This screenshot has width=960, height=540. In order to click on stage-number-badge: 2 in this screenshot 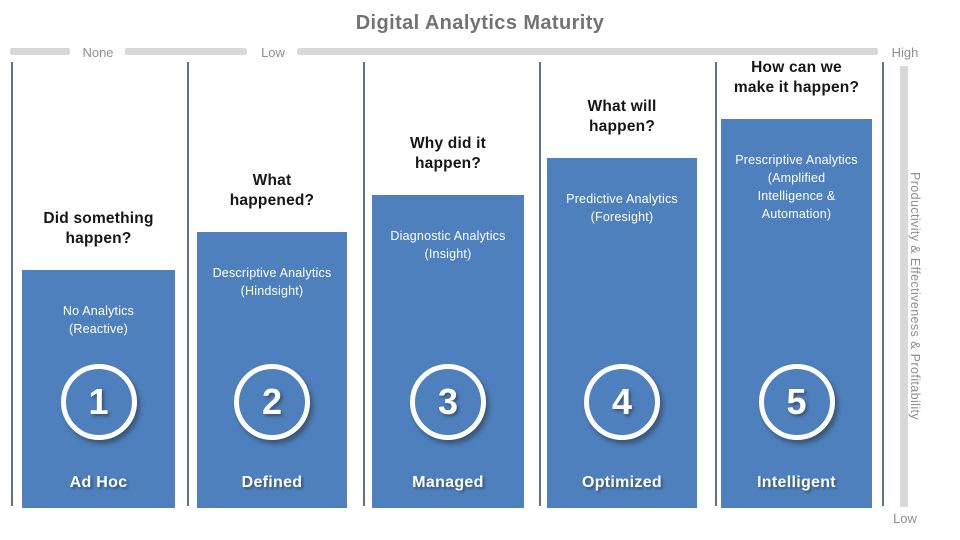, I will do `click(272, 402)`.